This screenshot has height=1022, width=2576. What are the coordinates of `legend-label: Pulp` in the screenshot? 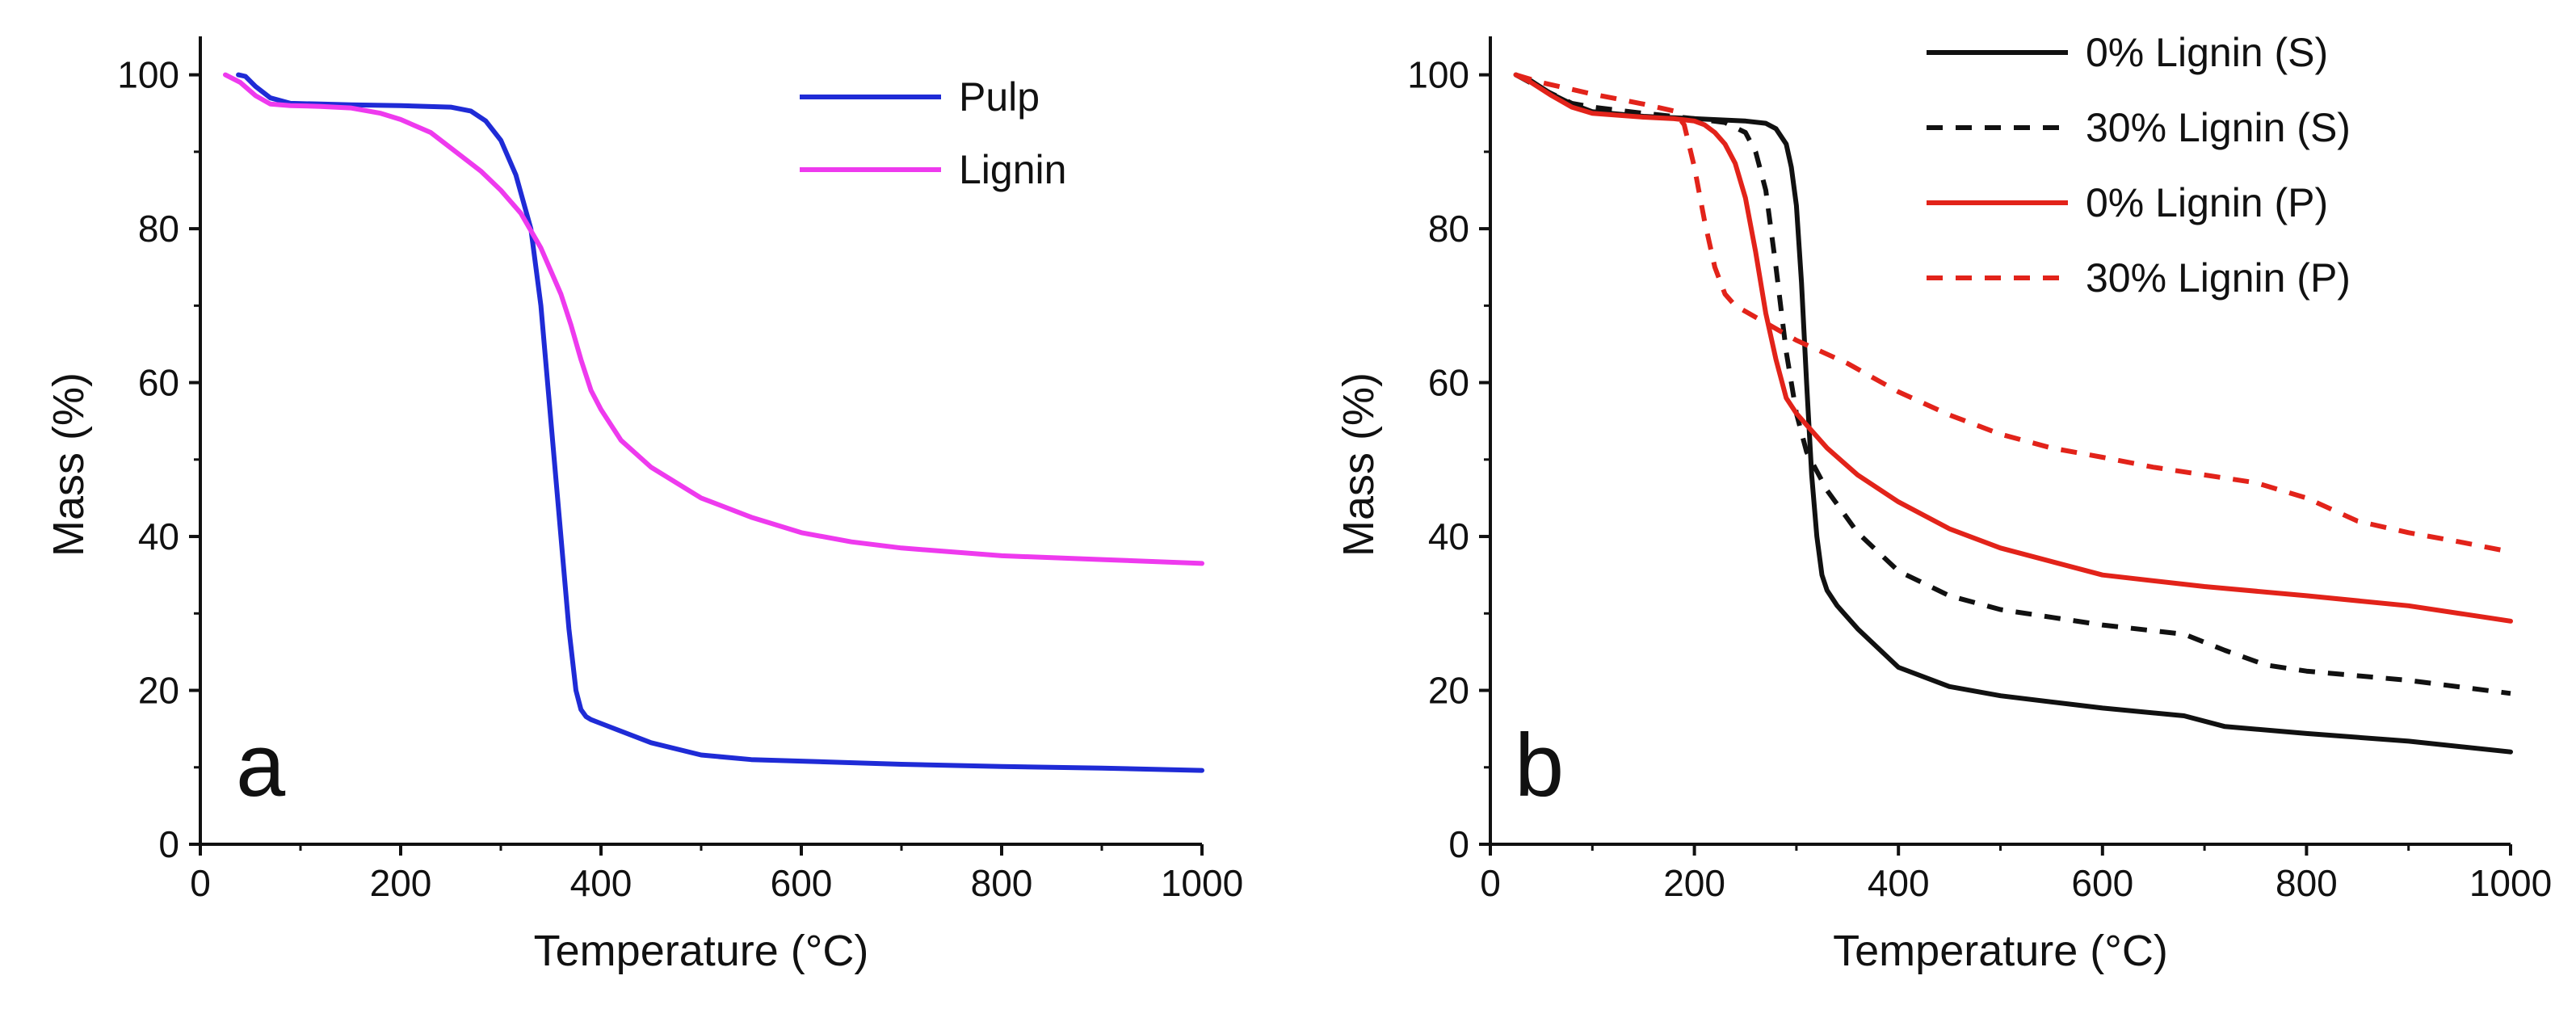 It's located at (1000, 97).